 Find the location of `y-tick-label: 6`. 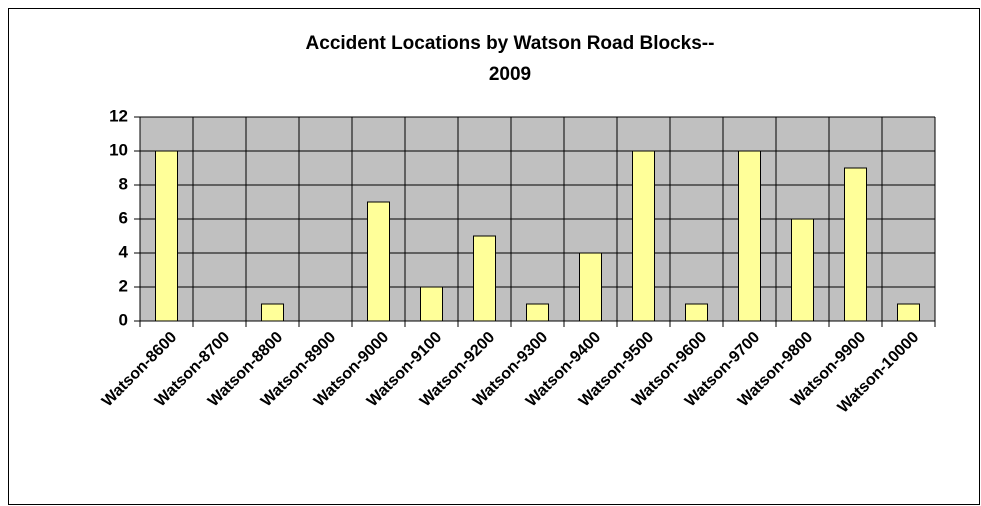

y-tick-label: 6 is located at coordinates (123, 217).